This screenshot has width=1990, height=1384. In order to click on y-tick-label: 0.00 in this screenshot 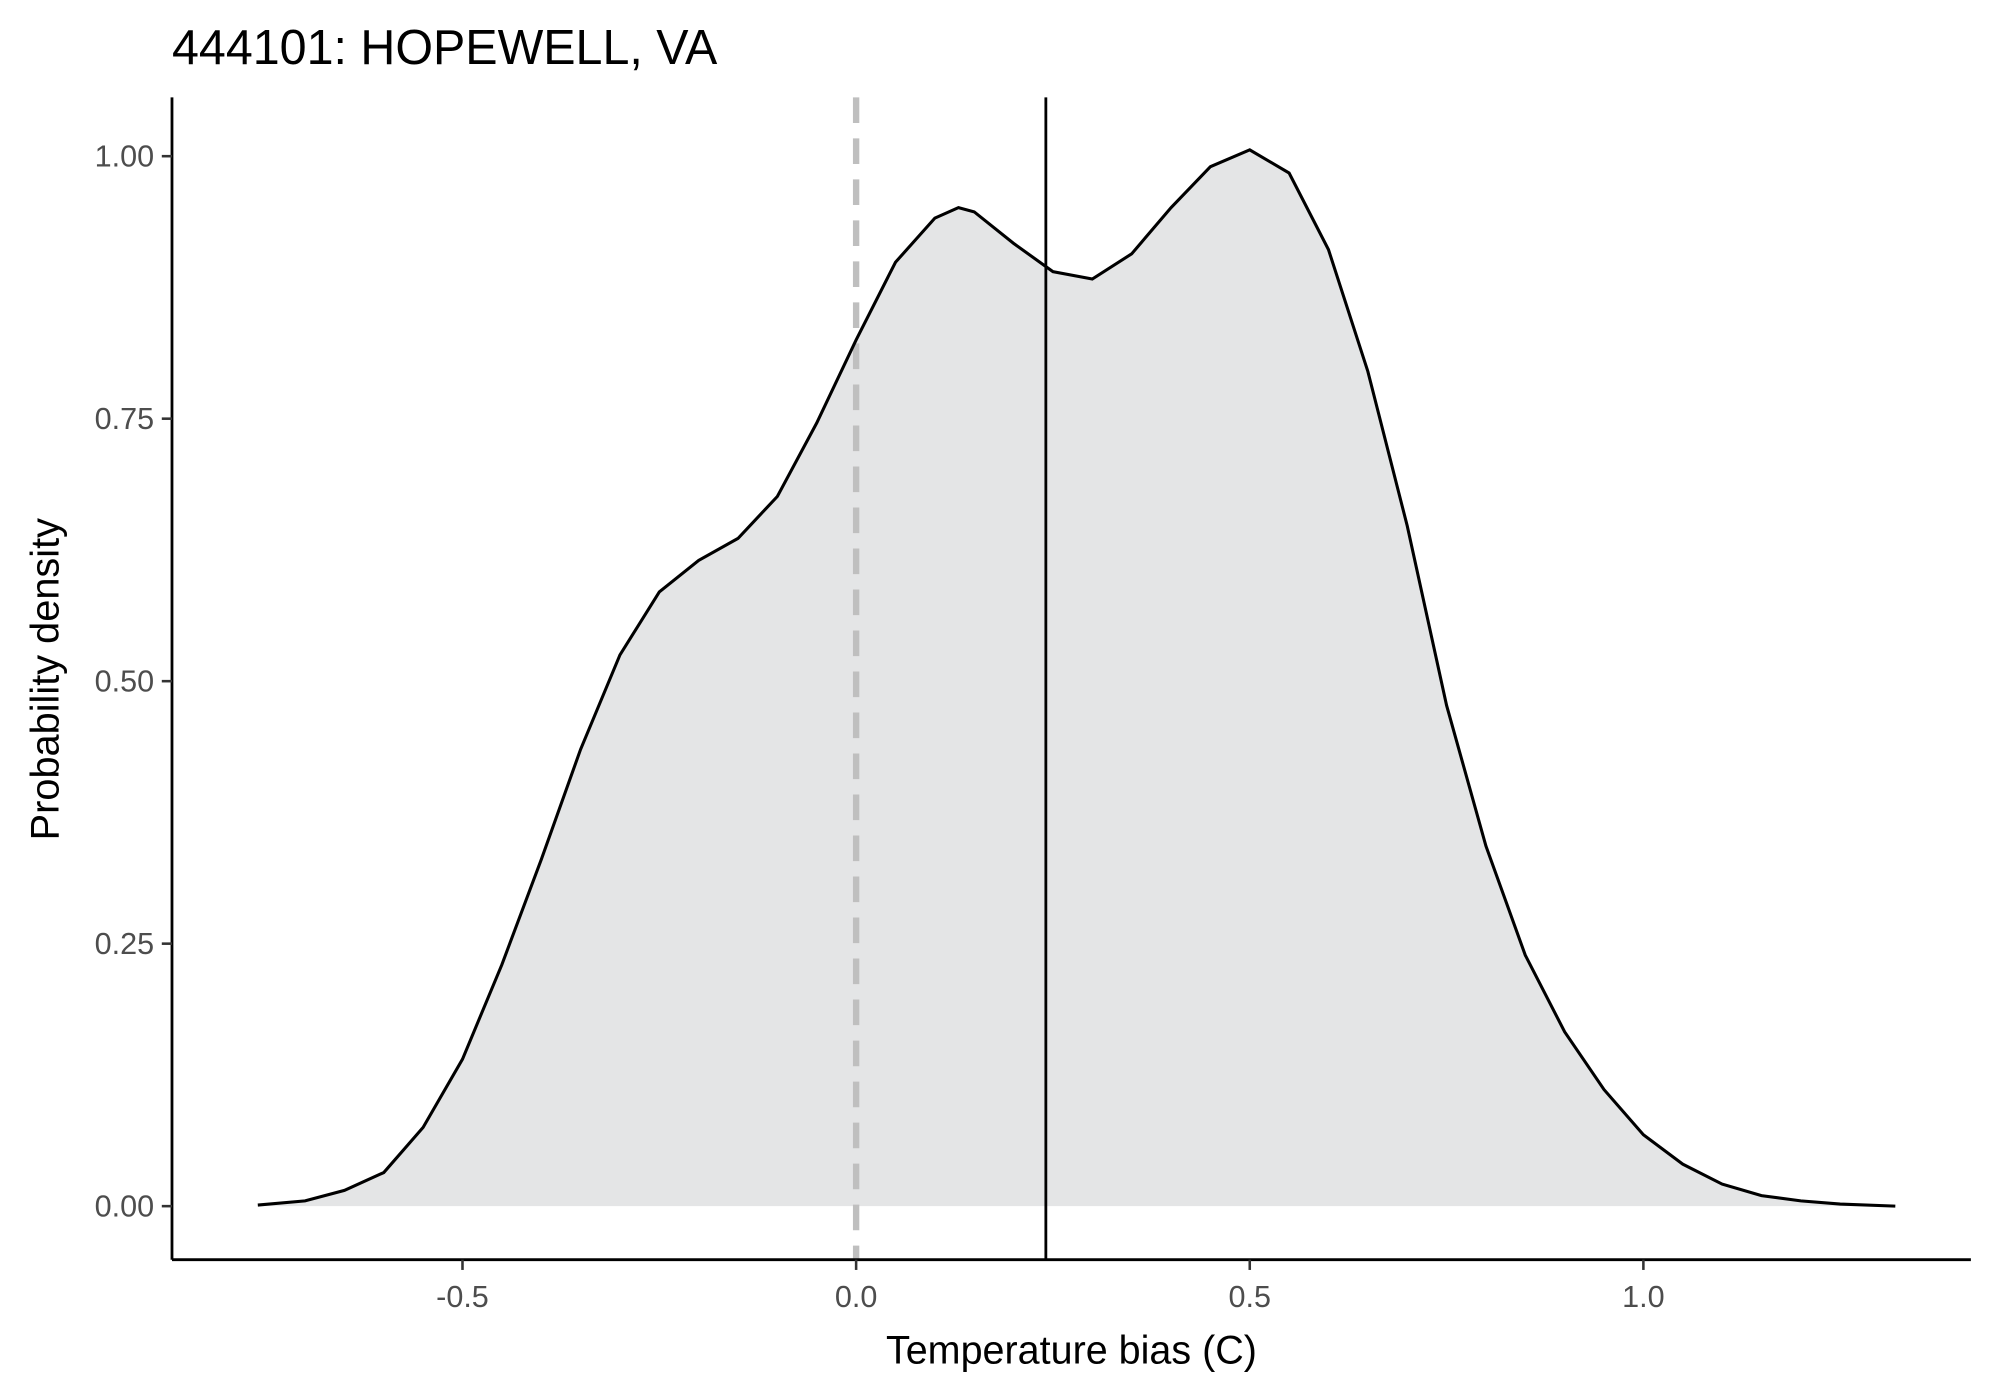, I will do `click(124, 1206)`.